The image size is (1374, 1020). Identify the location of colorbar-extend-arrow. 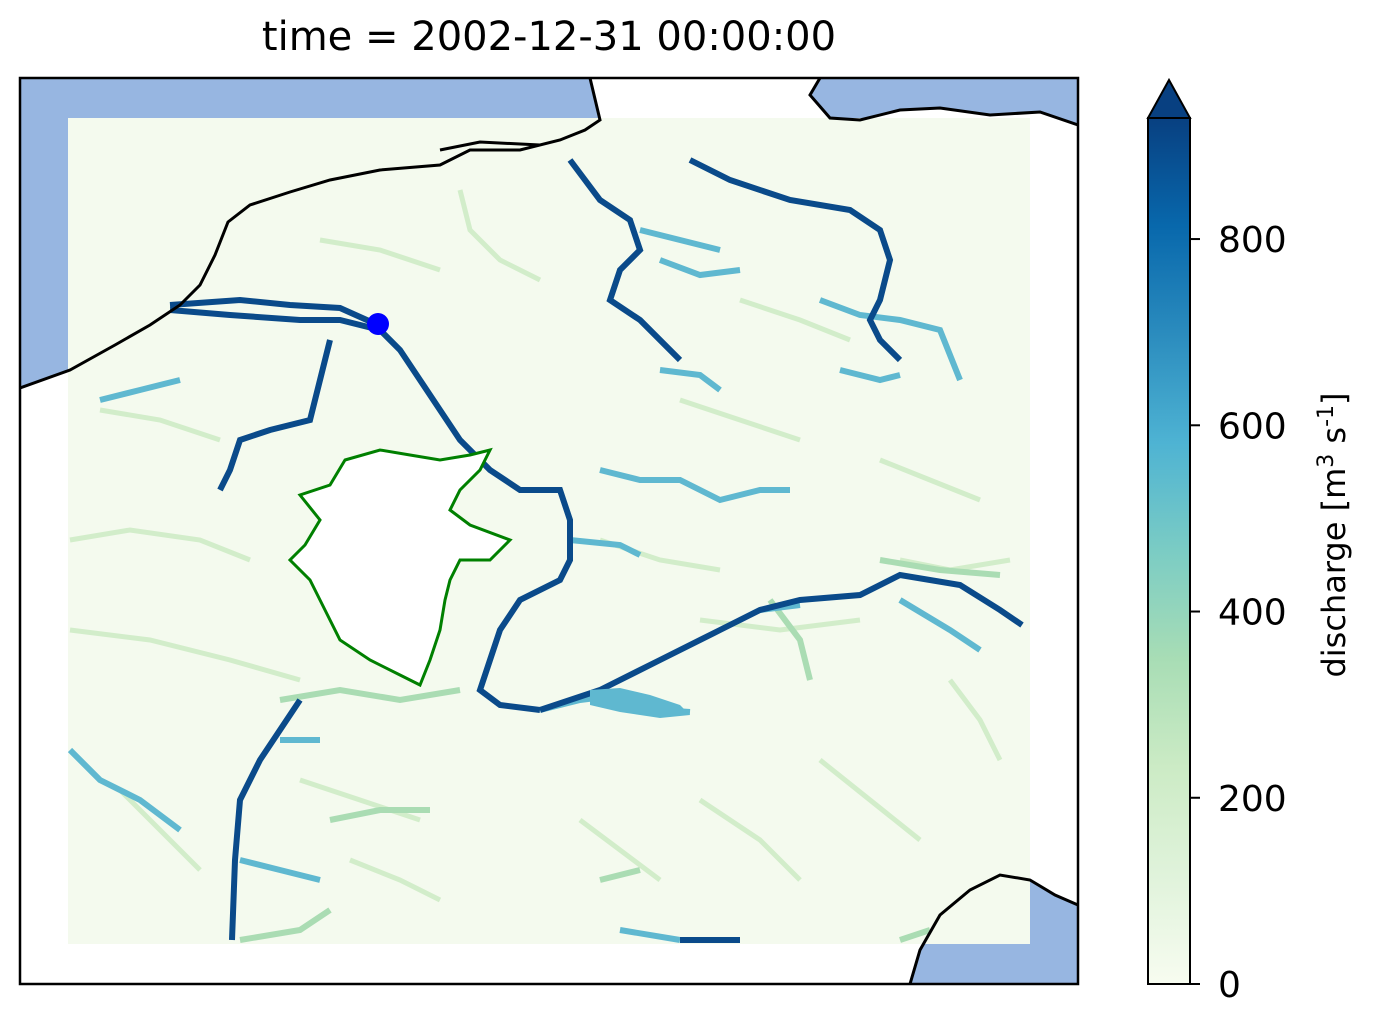
(1169, 98).